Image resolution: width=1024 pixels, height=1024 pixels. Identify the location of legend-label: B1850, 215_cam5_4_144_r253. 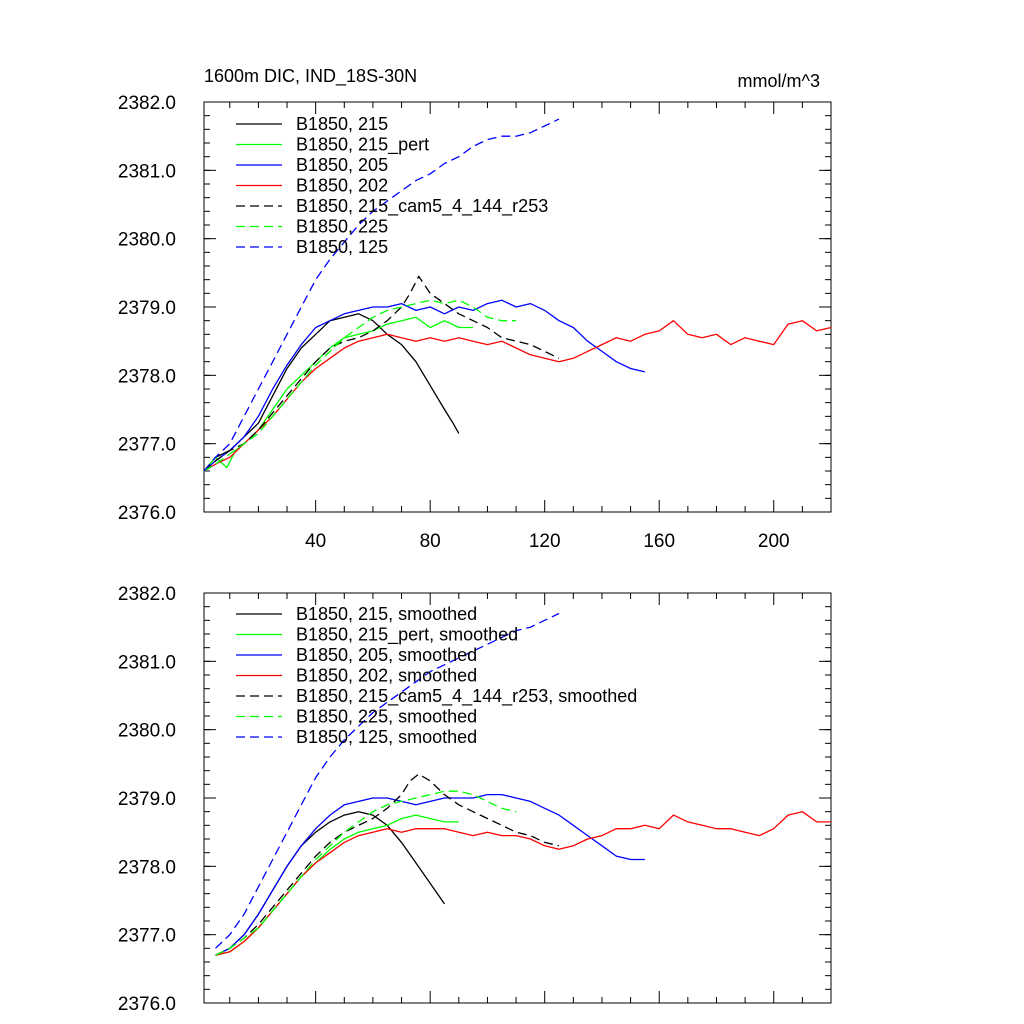
(422, 206).